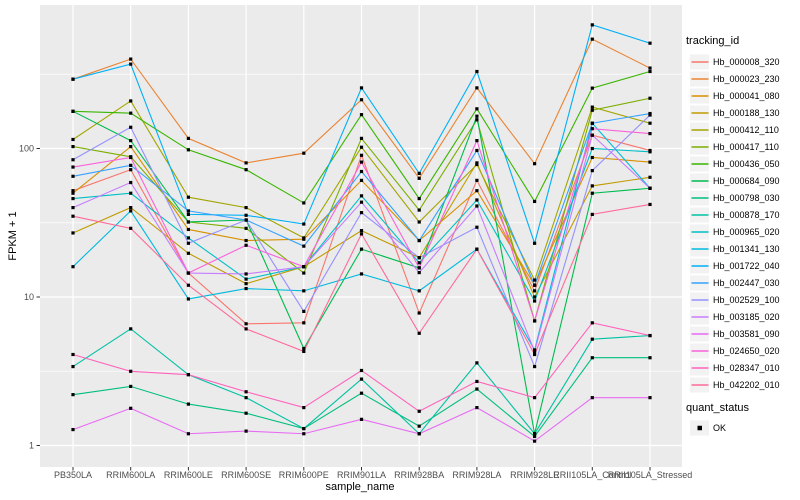  Describe the element at coordinates (746, 317) in the screenshot. I see `legend-item-label: Hb_003185_020` at that location.